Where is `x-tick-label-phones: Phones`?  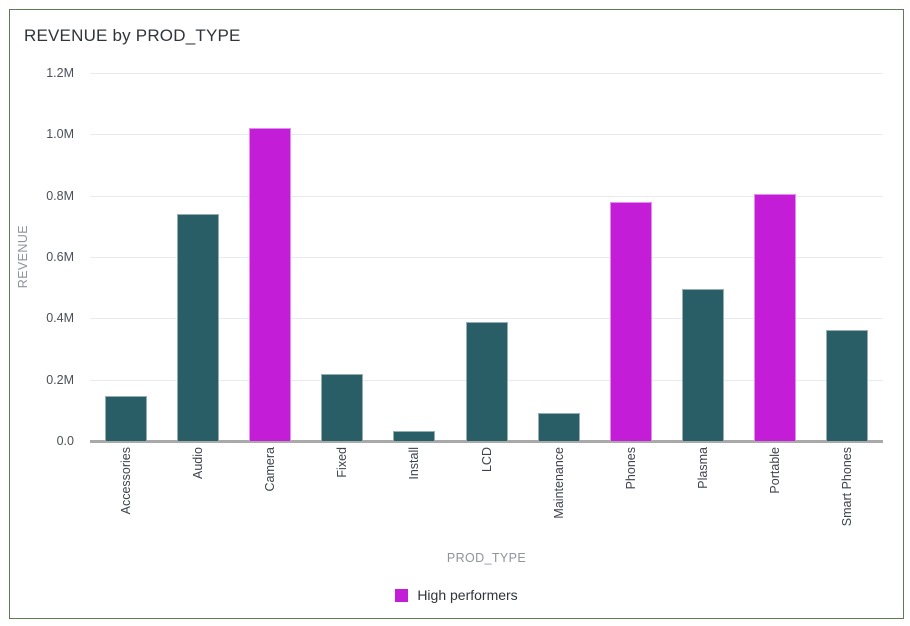 x-tick-label-phones: Phones is located at coordinates (630, 468).